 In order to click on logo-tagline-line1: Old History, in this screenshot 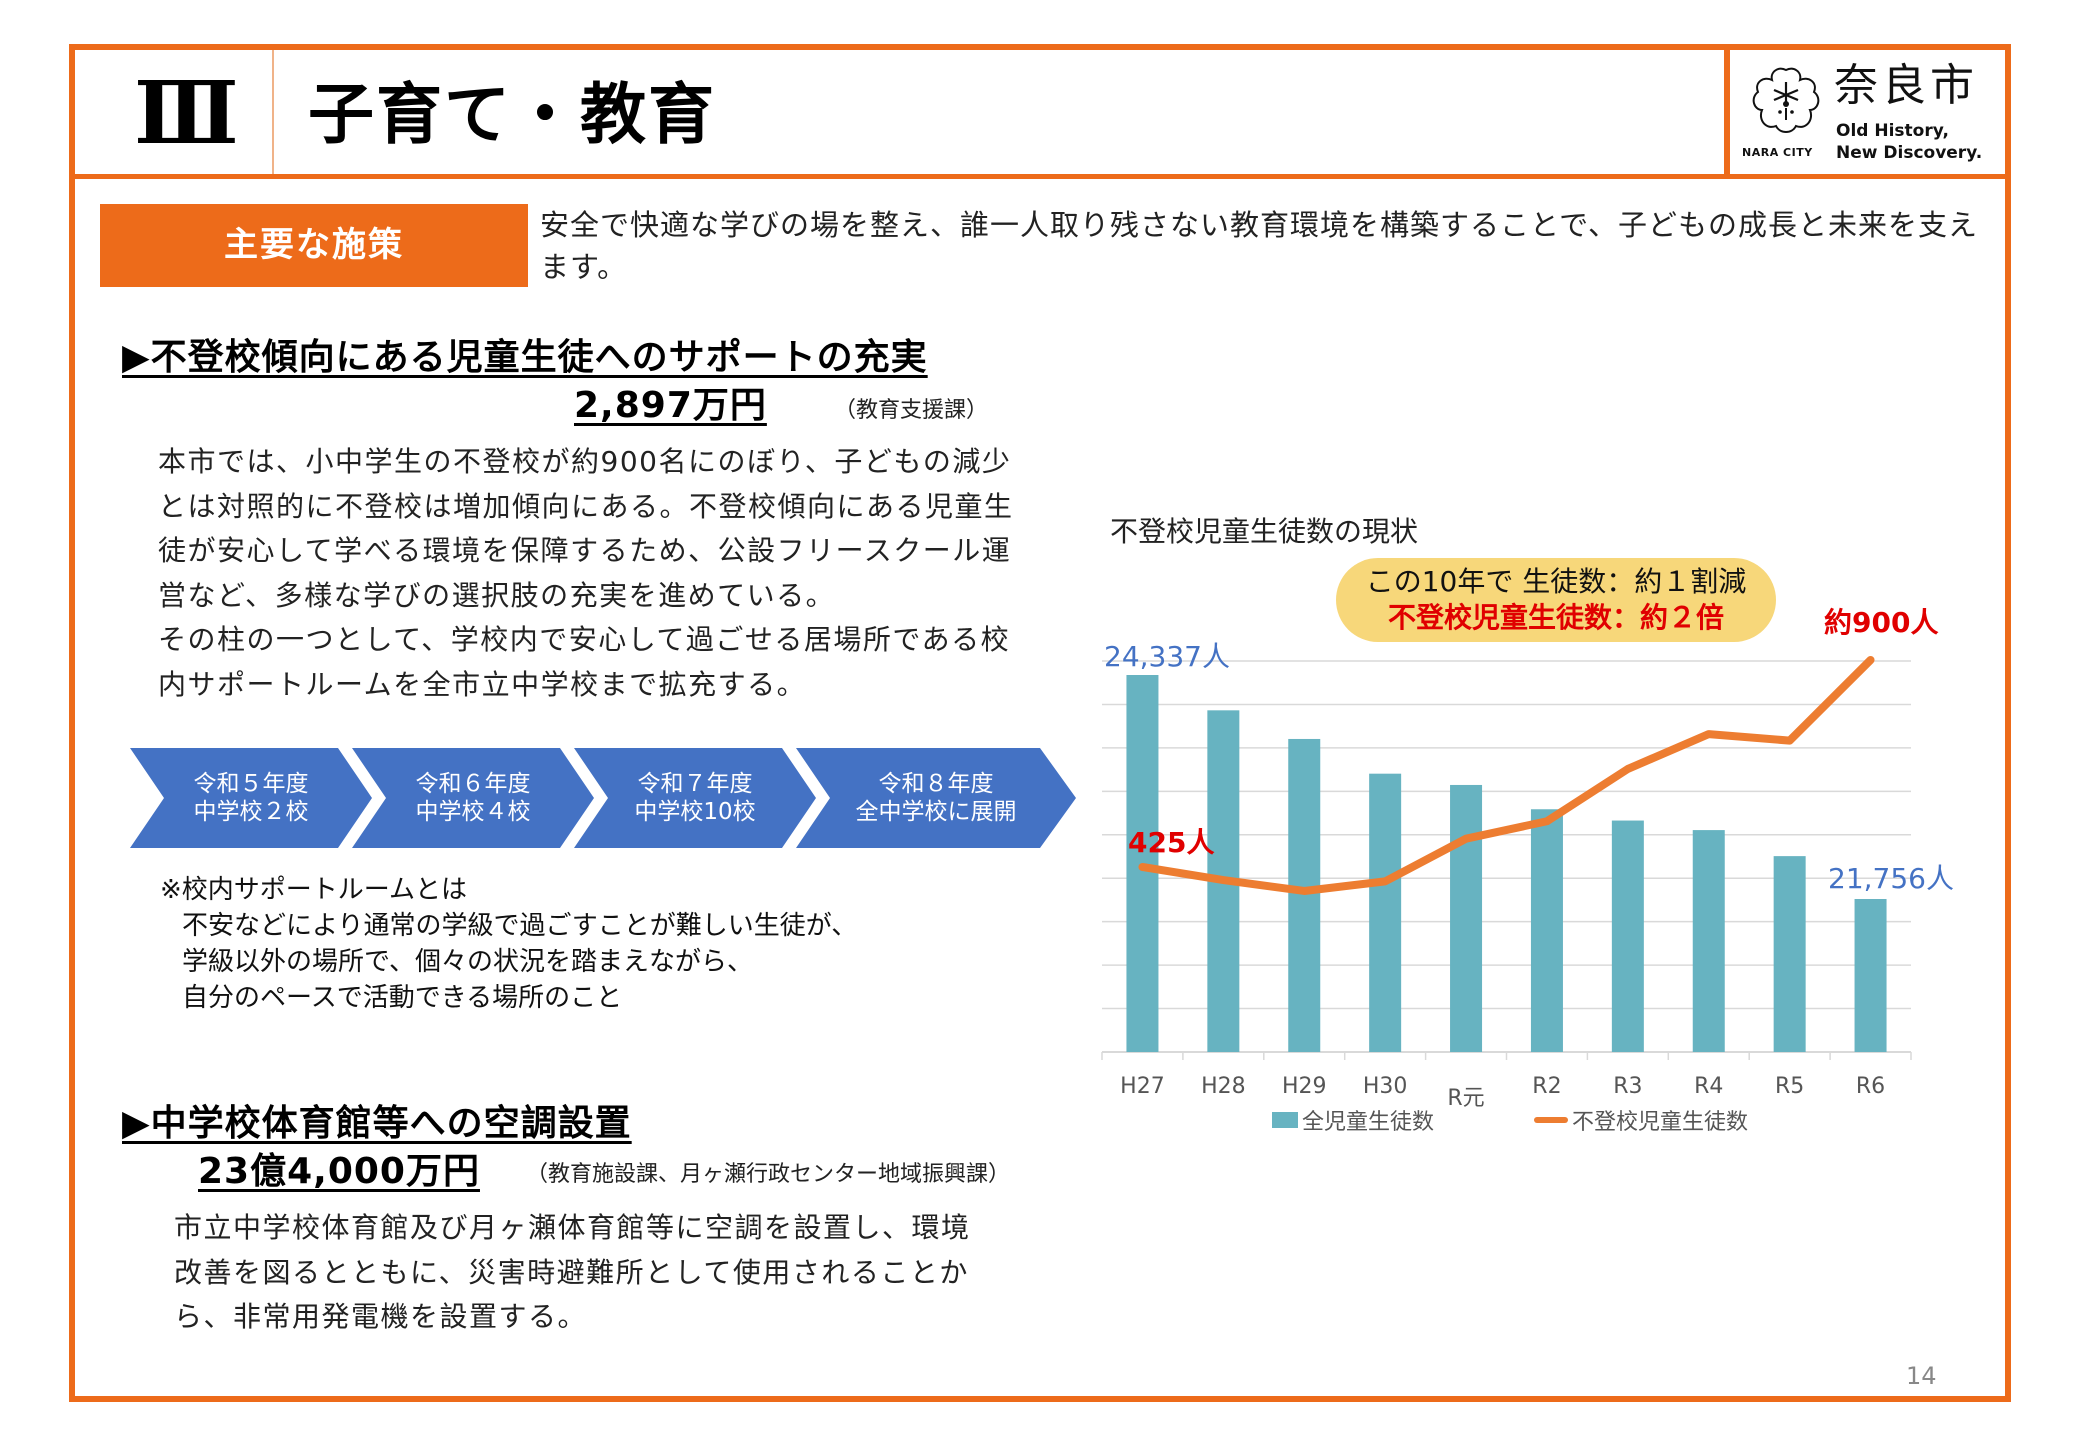, I will do `click(1892, 131)`.